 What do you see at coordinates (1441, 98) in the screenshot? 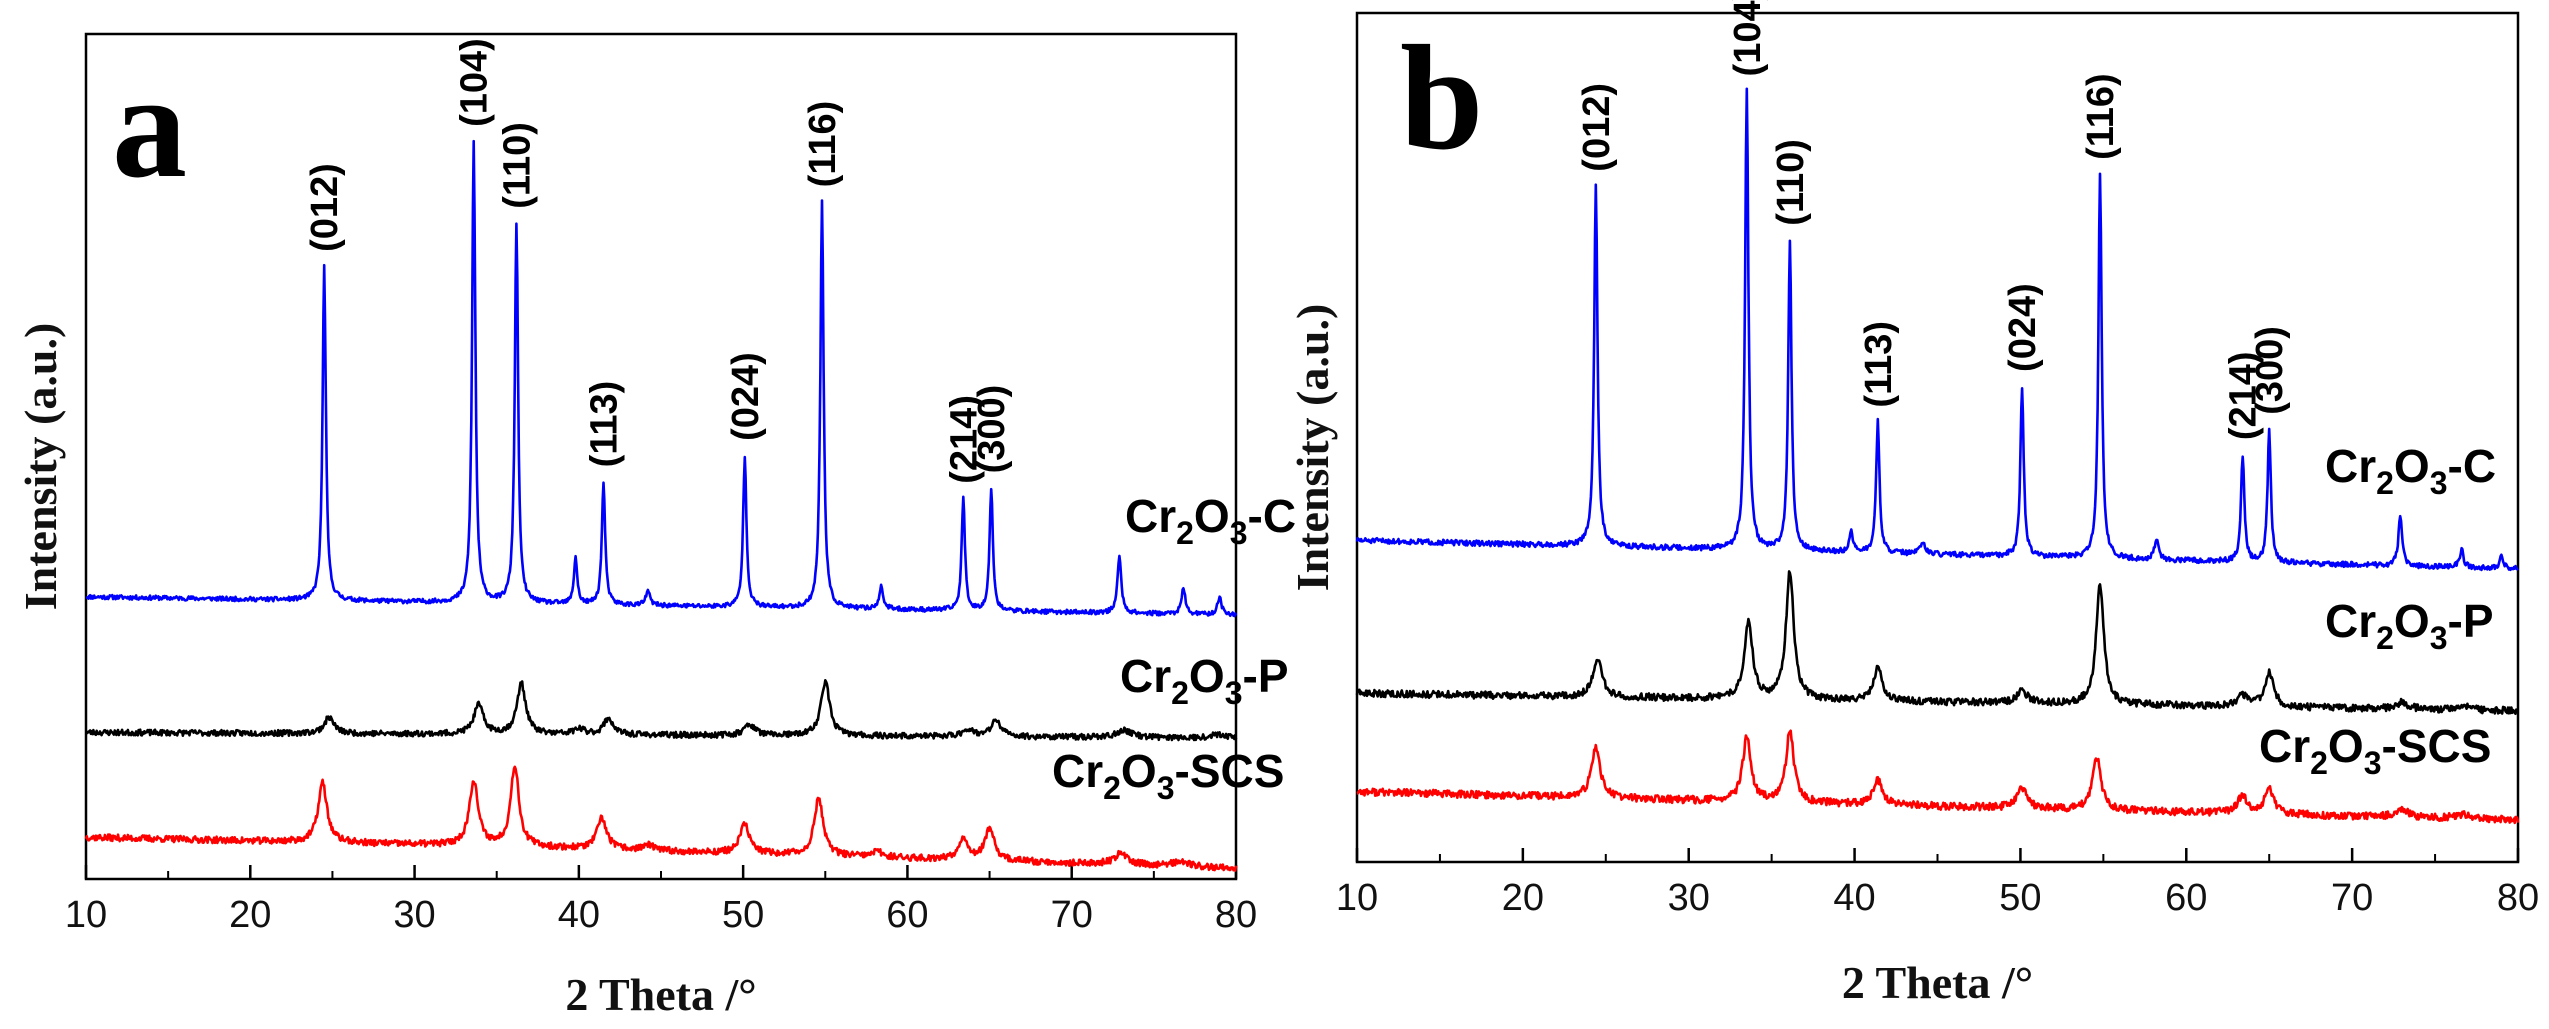
I see `panel-letter: b` at bounding box center [1441, 98].